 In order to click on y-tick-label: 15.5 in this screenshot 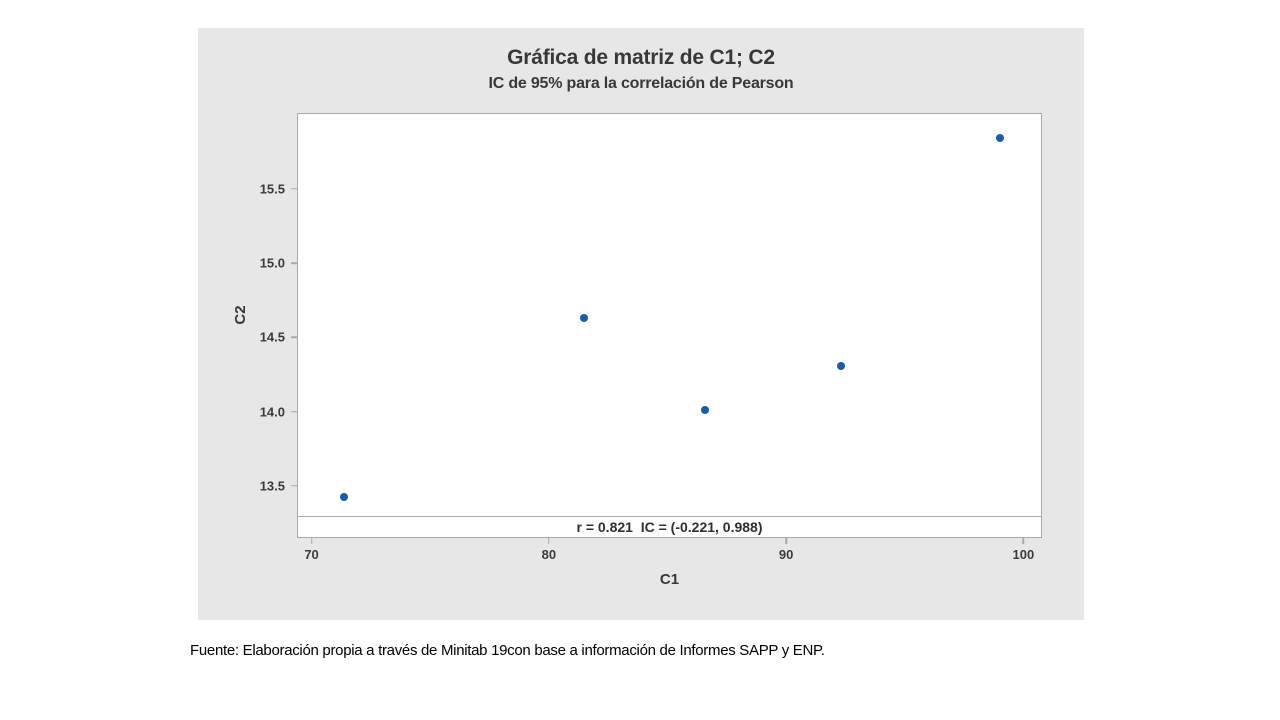, I will do `click(272, 189)`.